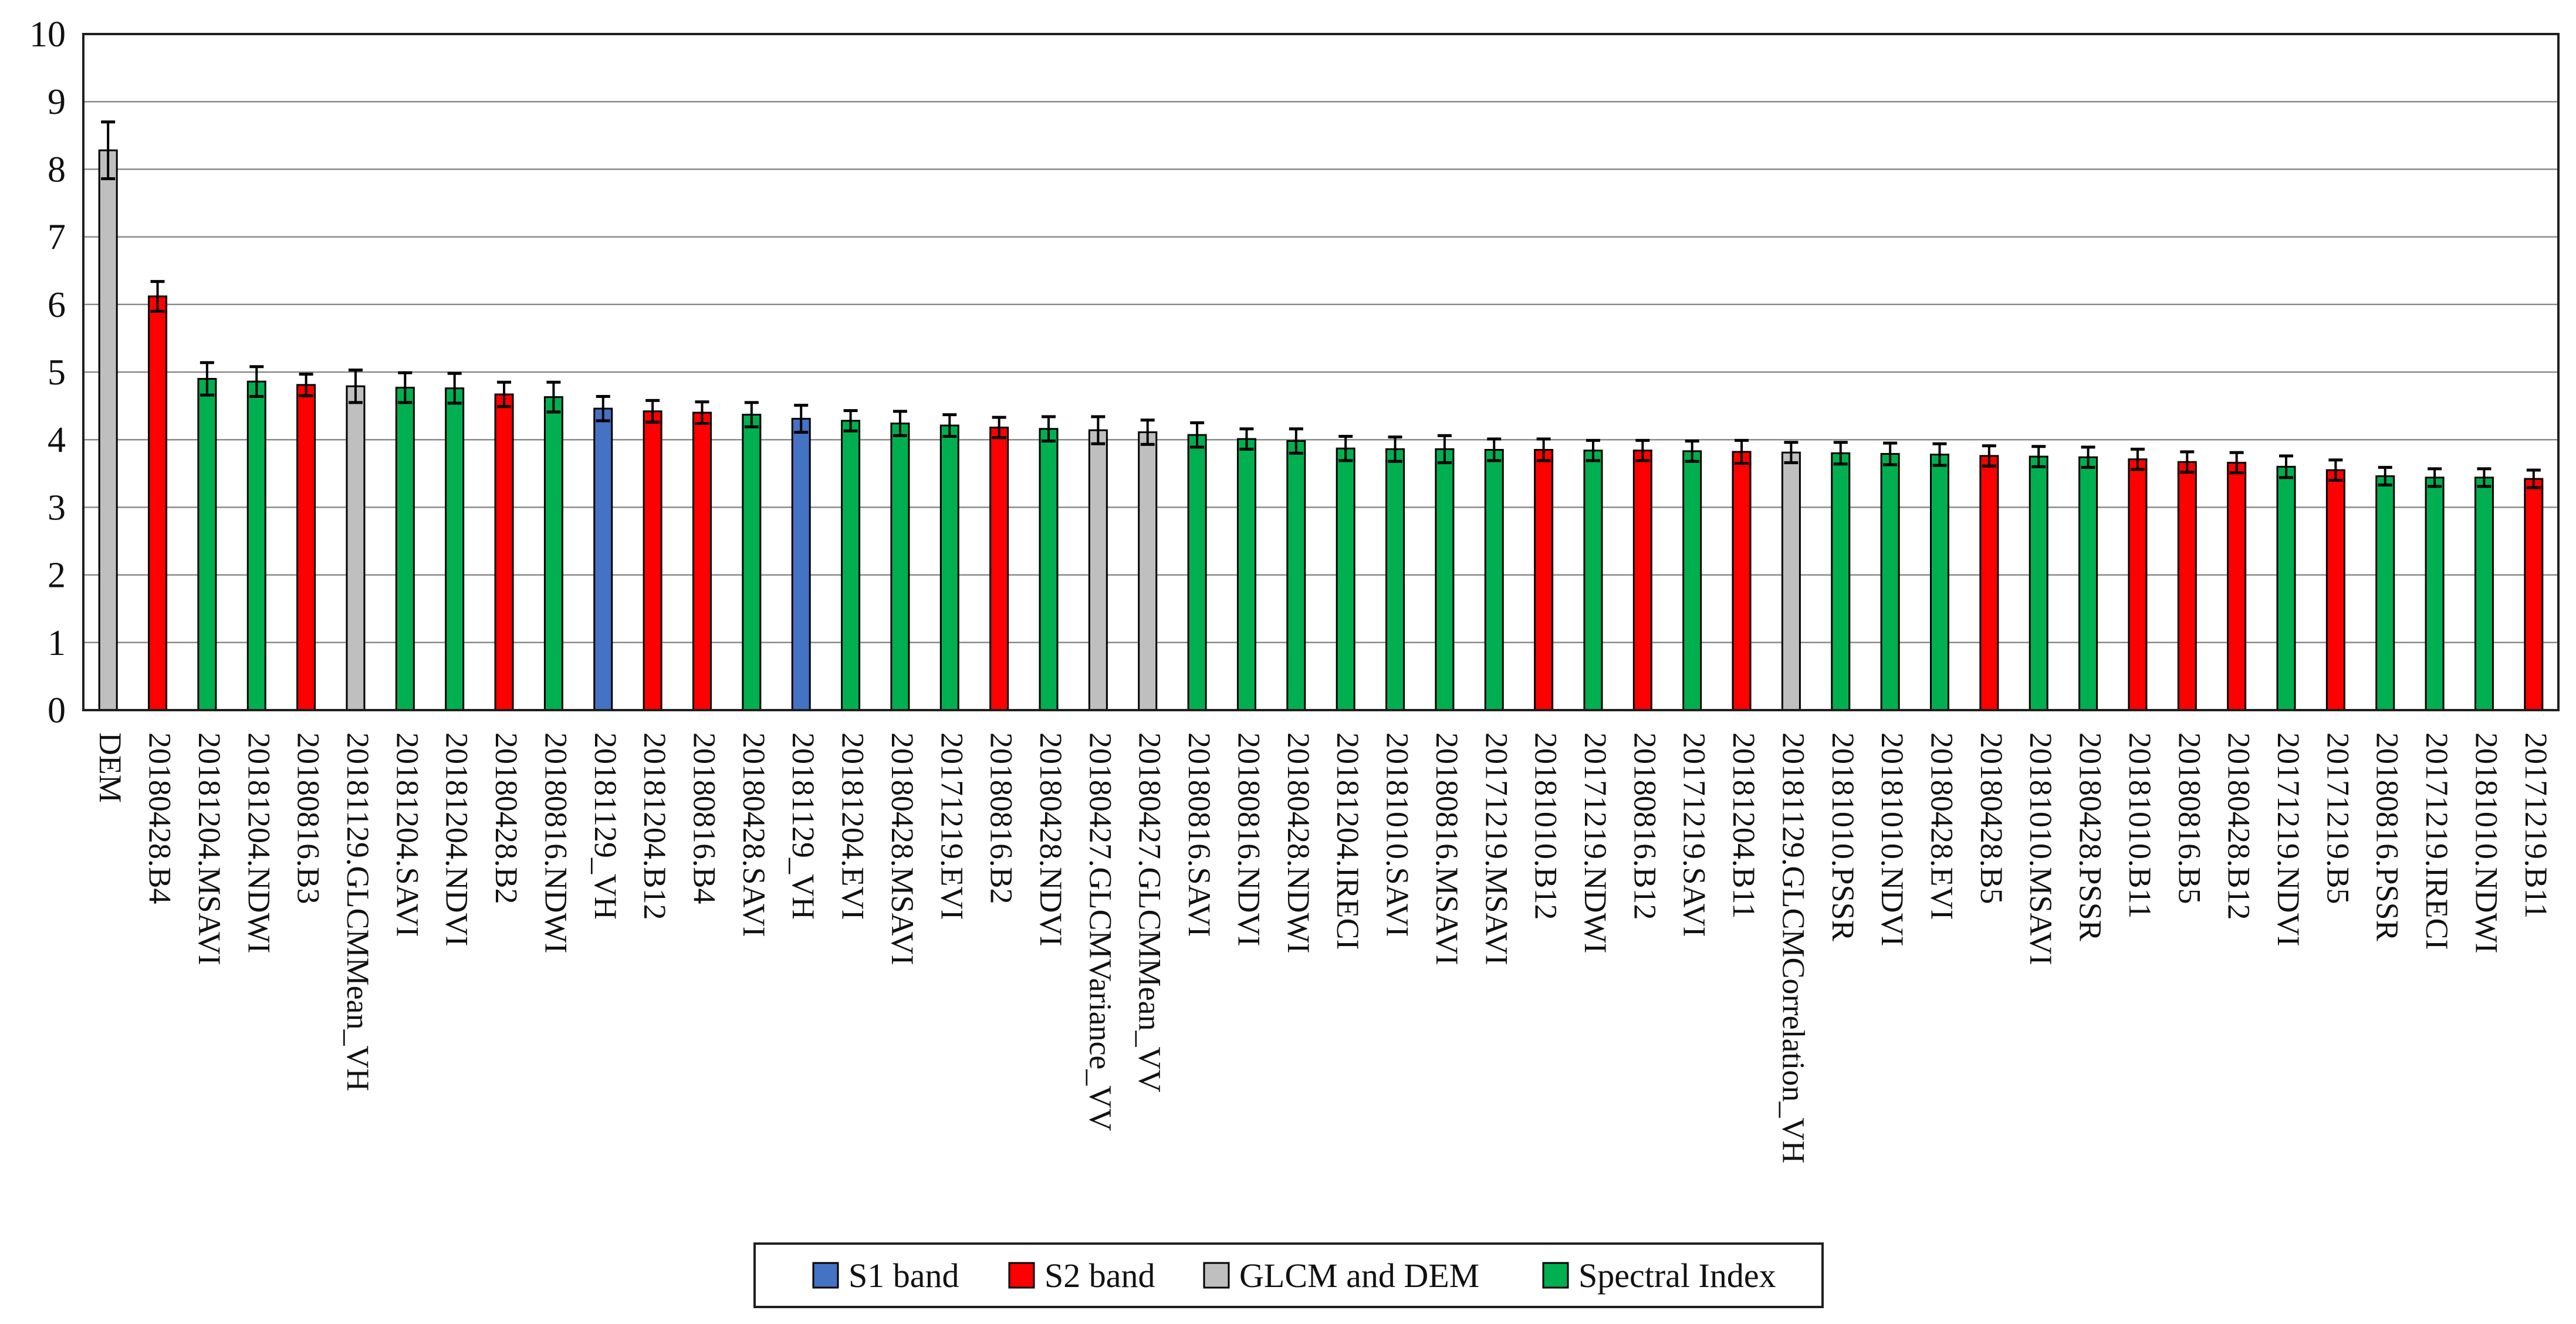 This screenshot has height=1324, width=2576. Describe the element at coordinates (1793, 947) in the screenshot. I see `x-tick-label: 20181129.GLCMCorrelation_VH` at that location.